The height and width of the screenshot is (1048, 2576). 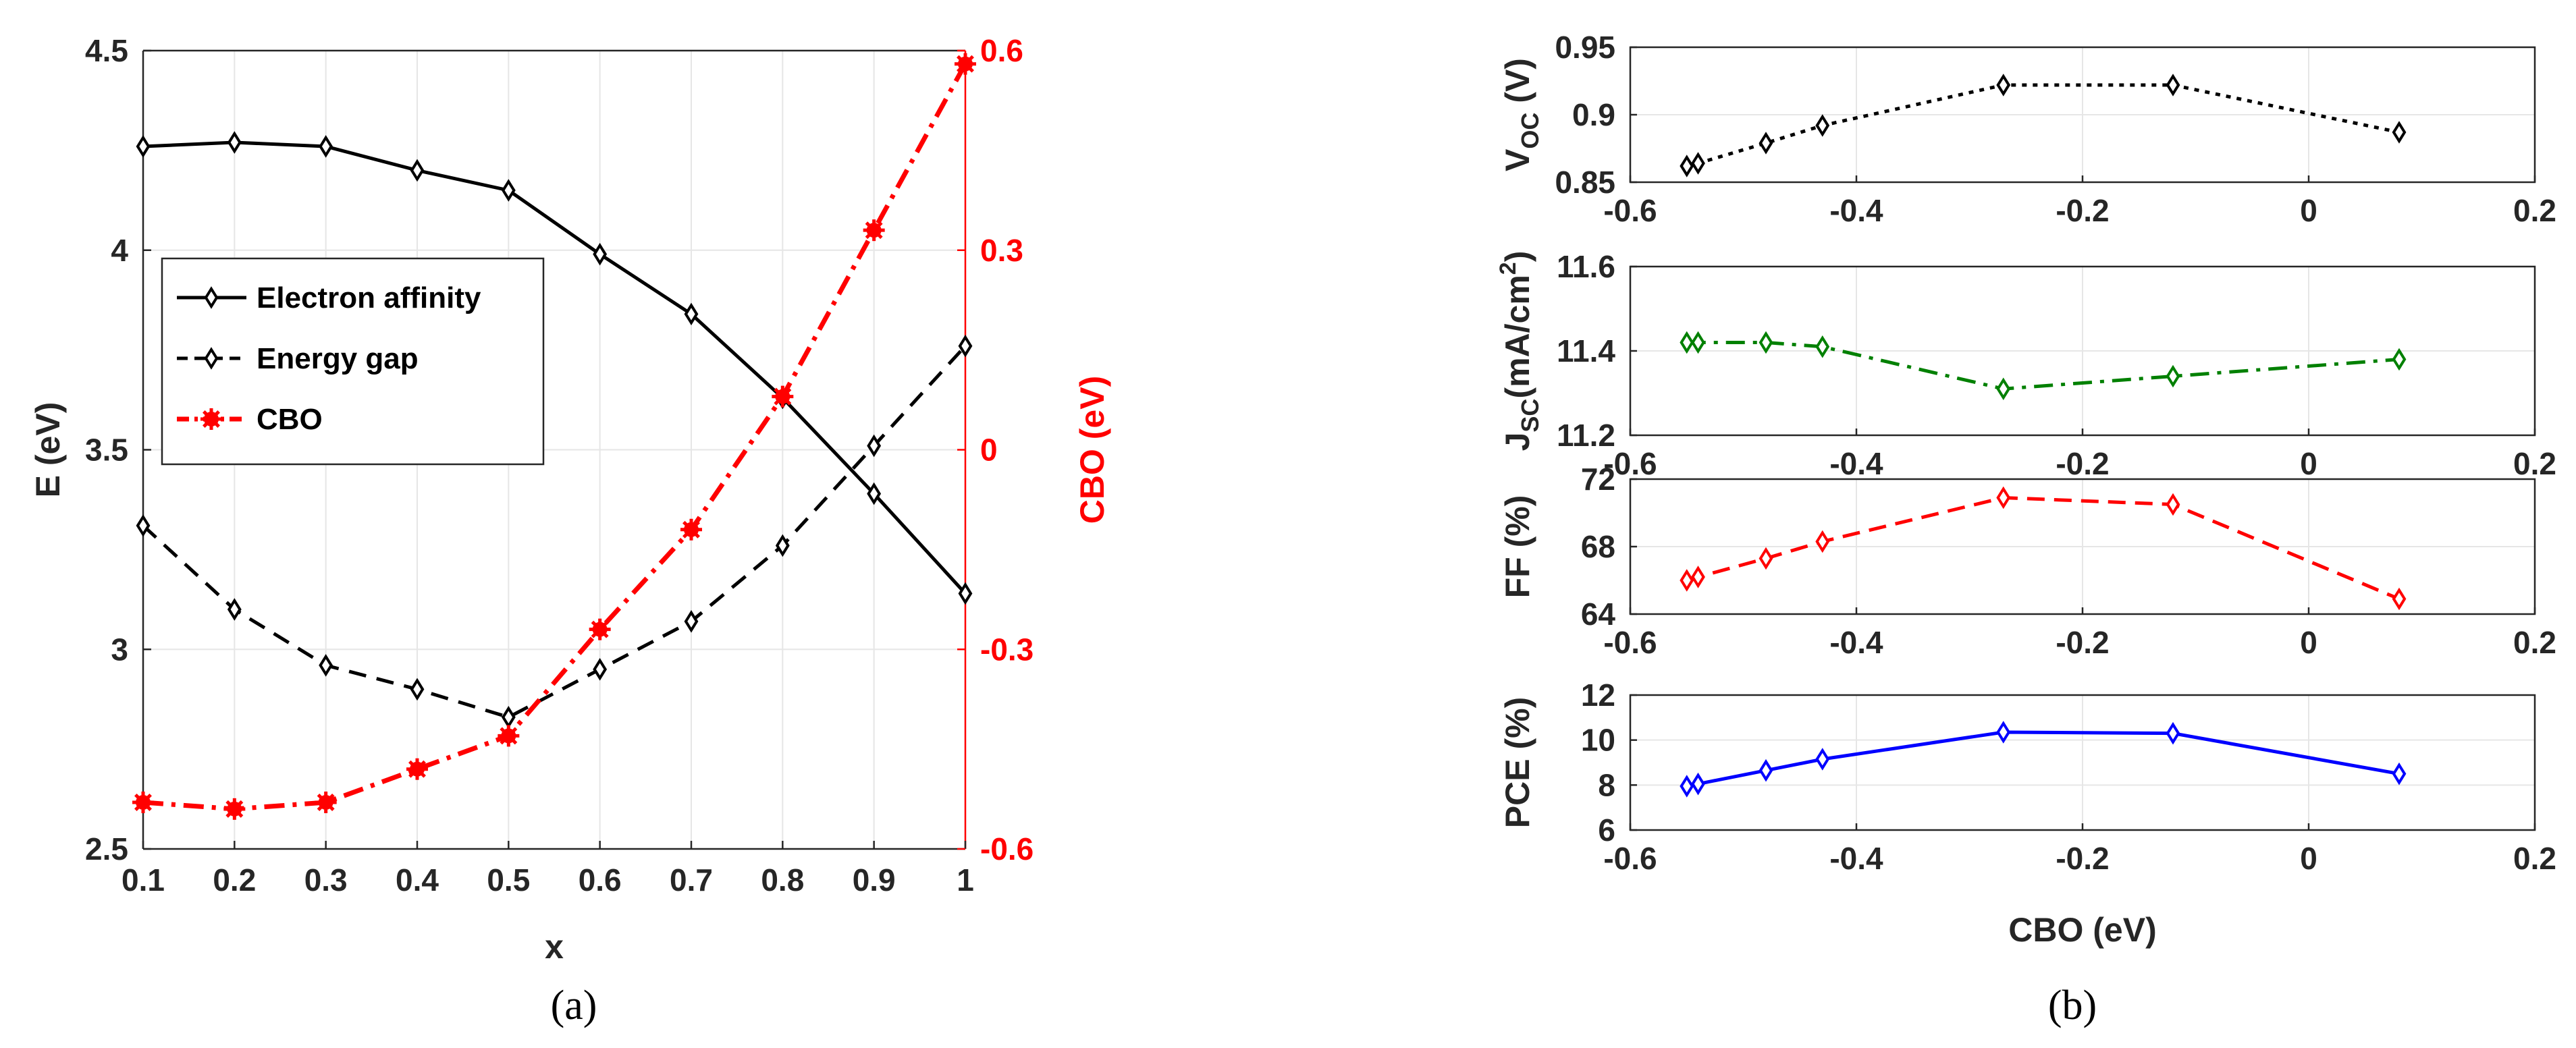 What do you see at coordinates (143, 880) in the screenshot?
I see `x-tick-label: 0.1` at bounding box center [143, 880].